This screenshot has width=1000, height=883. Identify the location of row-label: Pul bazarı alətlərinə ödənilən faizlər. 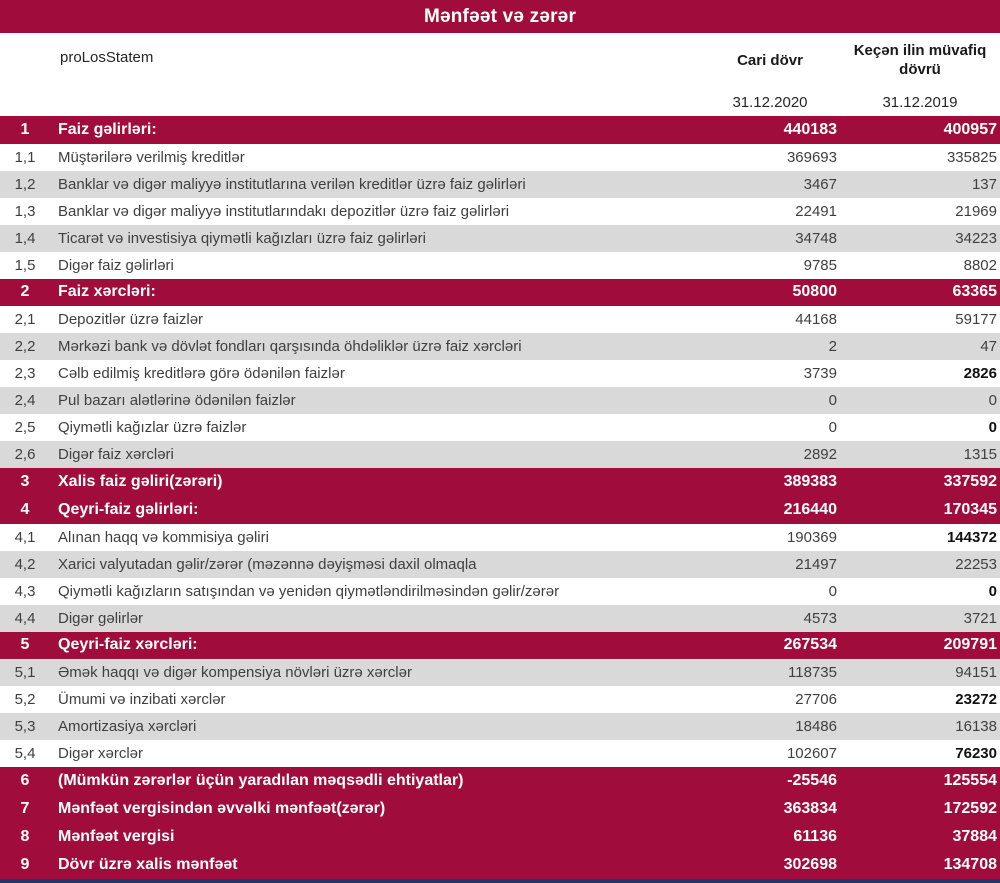
(177, 401).